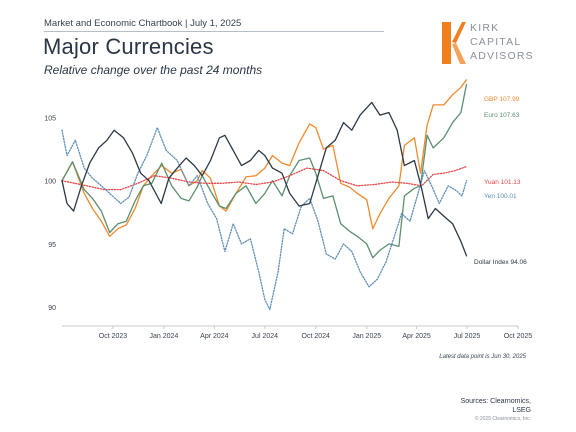 The width and height of the screenshot is (576, 432). I want to click on logo-word-capital: CAPITAL, so click(496, 42).